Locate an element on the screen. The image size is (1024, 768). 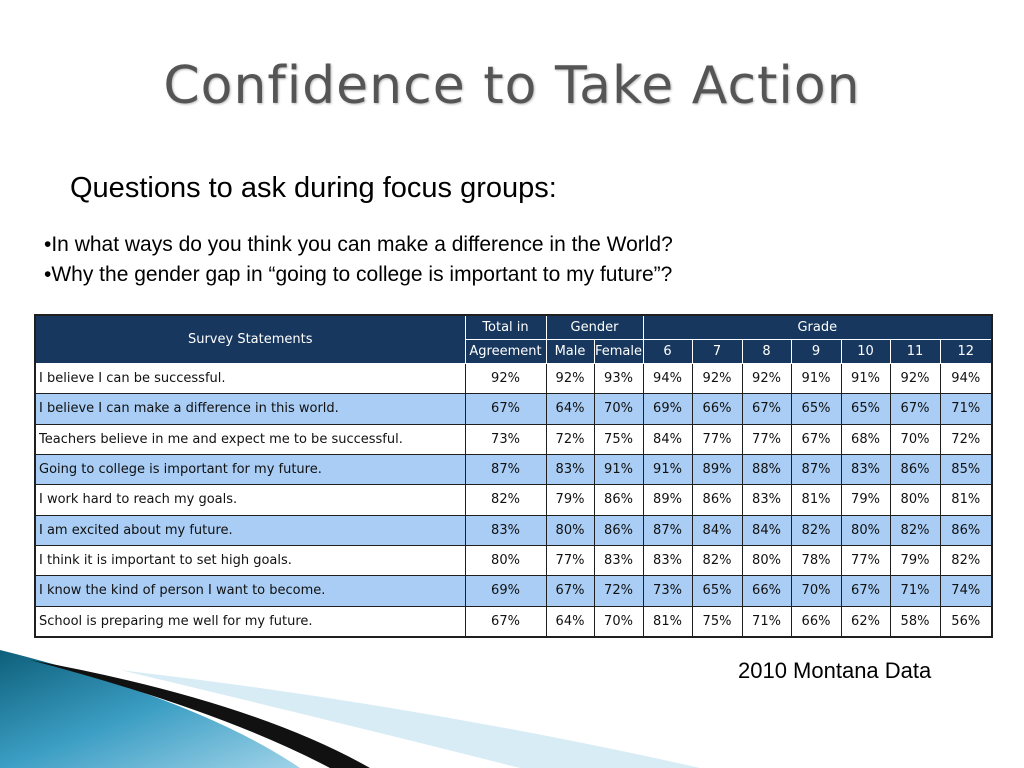
header-grade-12: 12 is located at coordinates (966, 351).